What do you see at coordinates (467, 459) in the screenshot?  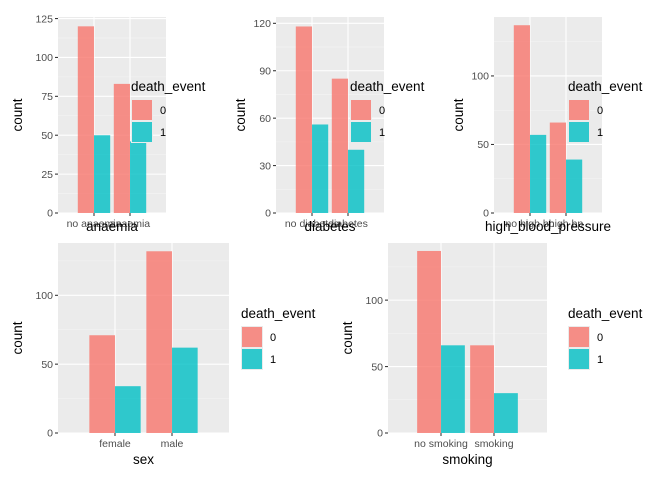 I see `x-axis-title: smoking` at bounding box center [467, 459].